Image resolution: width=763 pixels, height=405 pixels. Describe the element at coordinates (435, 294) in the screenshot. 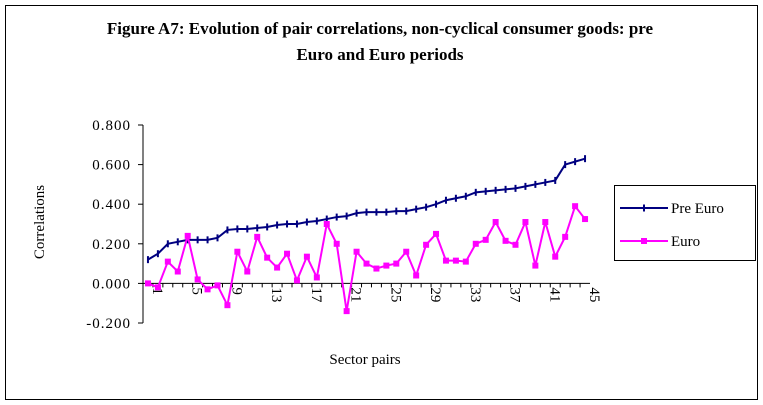

I see `x-tick-label: 29` at that location.